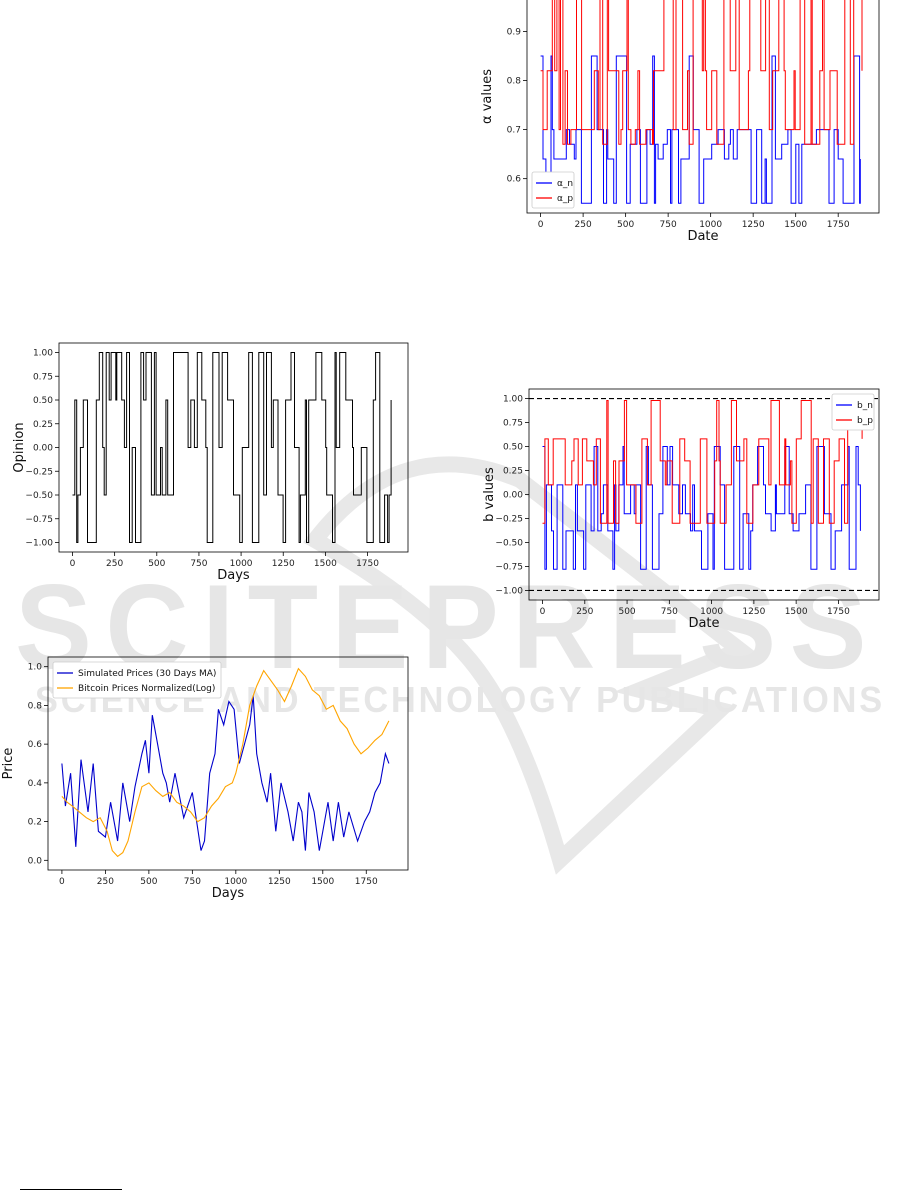 The height and width of the screenshot is (1192, 901). I want to click on opinion-ytick-label-8: 1.00, so click(43, 354).